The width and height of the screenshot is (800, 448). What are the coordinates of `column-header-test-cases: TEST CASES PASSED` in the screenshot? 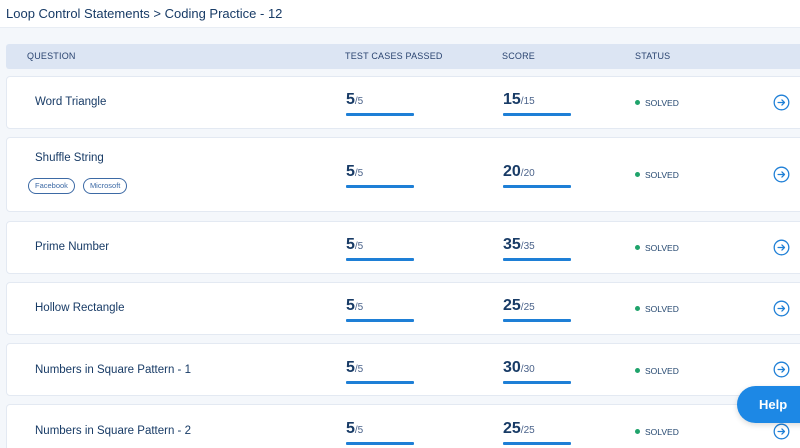 It's located at (394, 56).